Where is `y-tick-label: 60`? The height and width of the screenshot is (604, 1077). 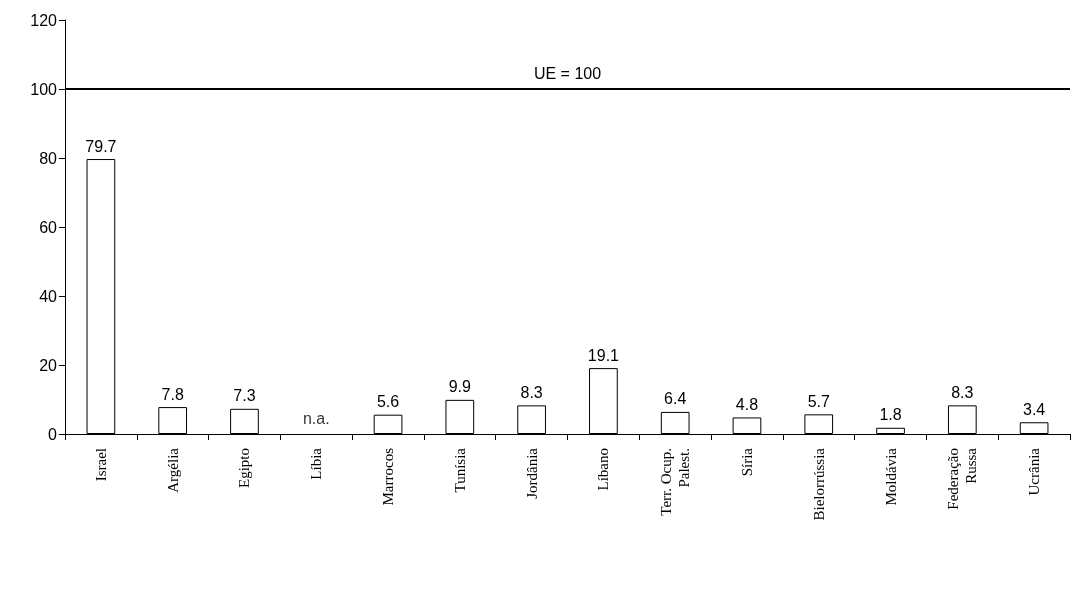
y-tick-label: 60 is located at coordinates (48, 227).